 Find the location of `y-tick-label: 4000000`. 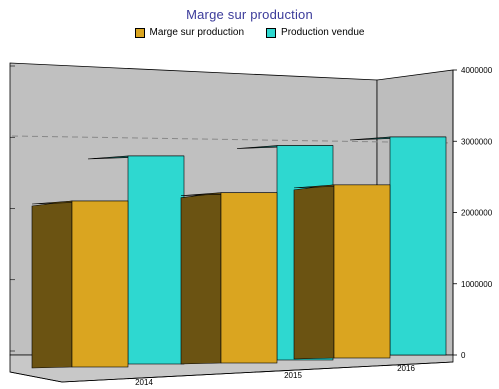

y-tick-label: 4000000 is located at coordinates (477, 70).